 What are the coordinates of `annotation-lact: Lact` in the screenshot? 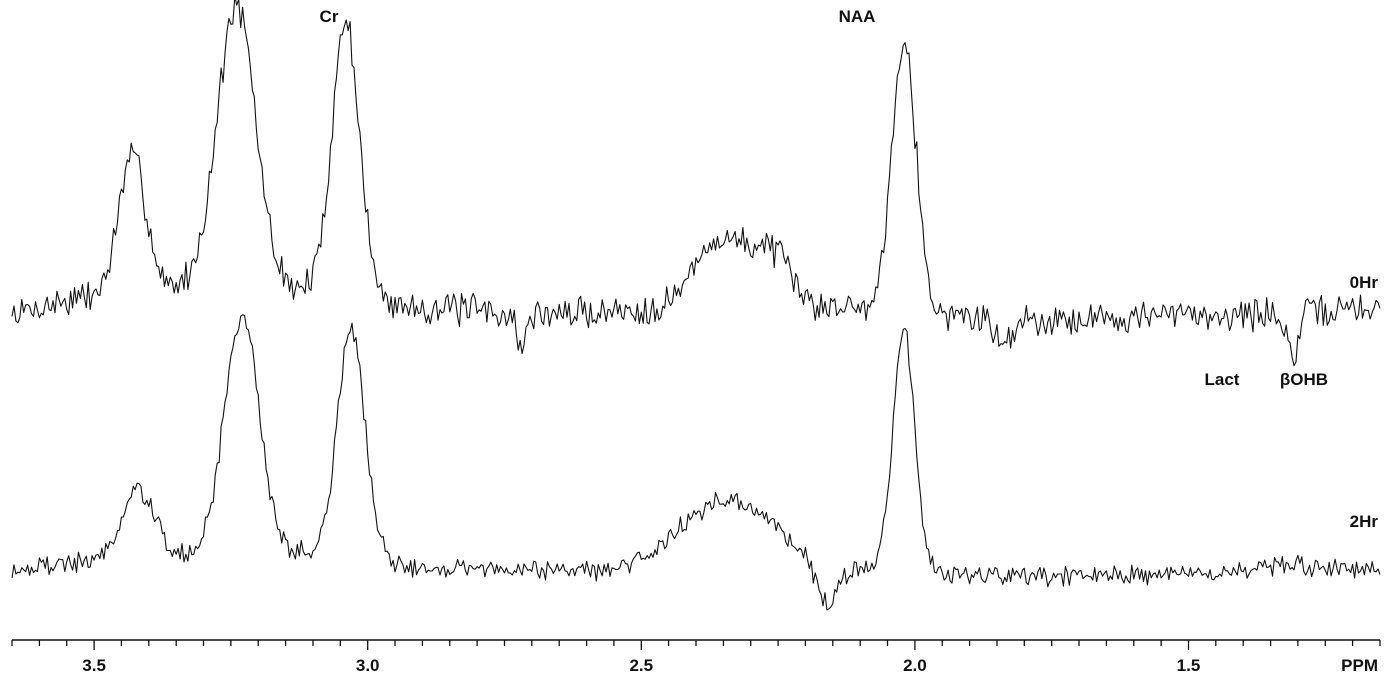 It's located at (1222, 379).